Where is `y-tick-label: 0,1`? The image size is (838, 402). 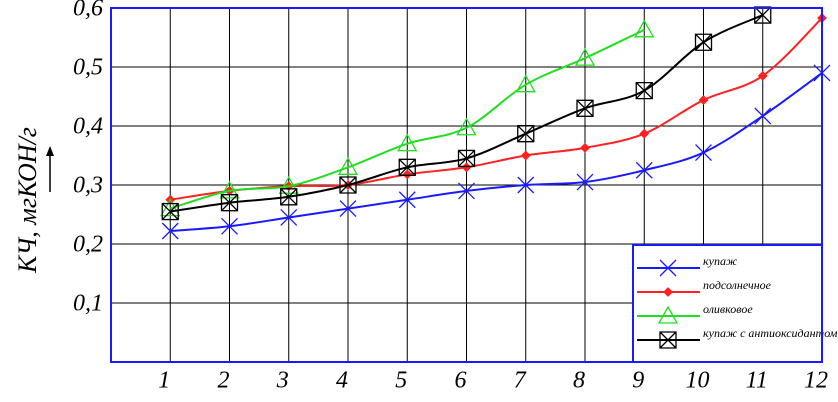
y-tick-label: 0,1 is located at coordinates (88, 304).